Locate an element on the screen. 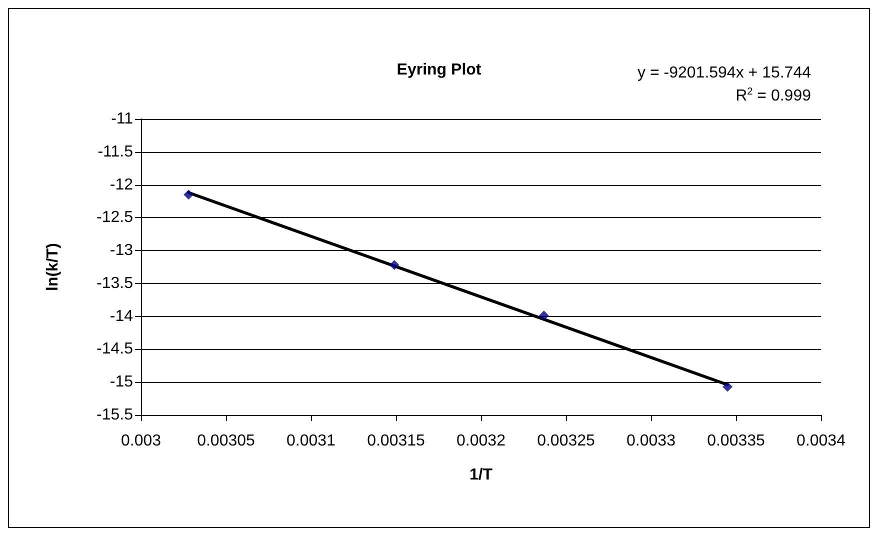 The width and height of the screenshot is (880, 540). x-tick-label: 0.00305 is located at coordinates (226, 441).